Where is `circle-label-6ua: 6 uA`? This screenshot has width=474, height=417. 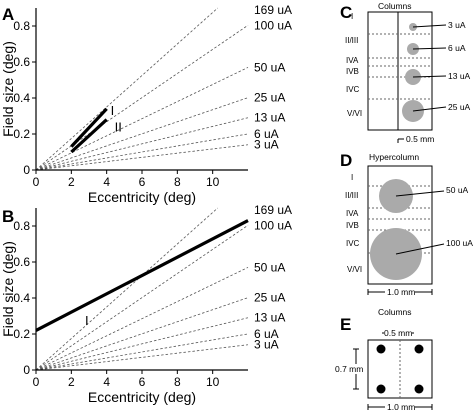
circle-label-6ua: 6 uA is located at coordinates (457, 48).